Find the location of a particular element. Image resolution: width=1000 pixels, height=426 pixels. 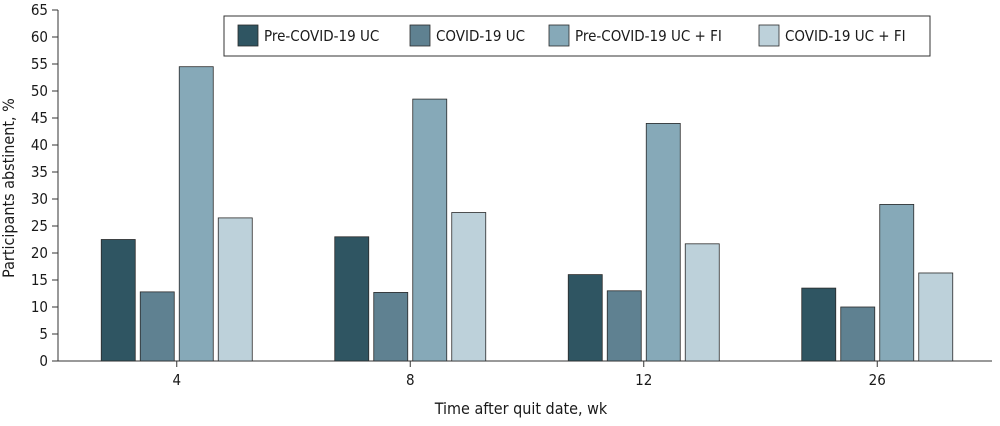

y-tick-label: 45 is located at coordinates (39, 118).